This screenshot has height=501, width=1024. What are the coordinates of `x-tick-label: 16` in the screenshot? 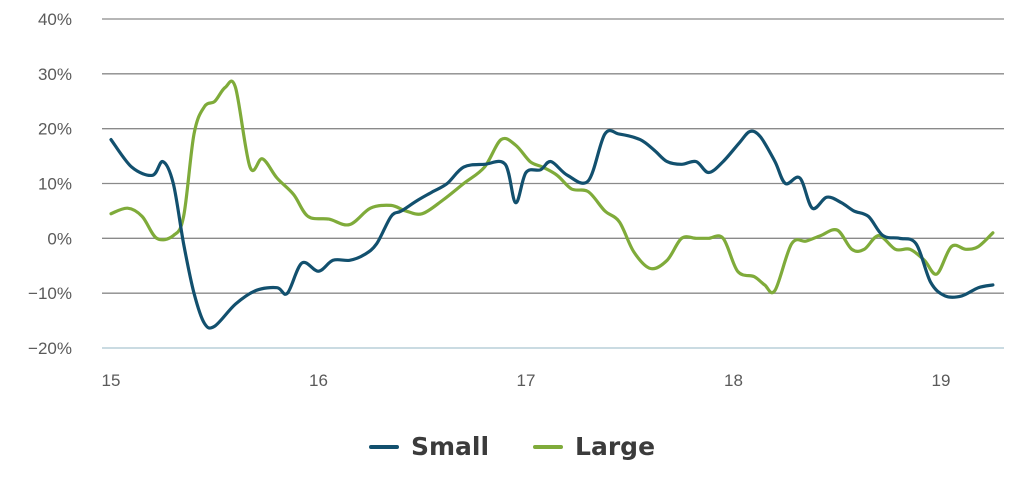 It's located at (318, 380).